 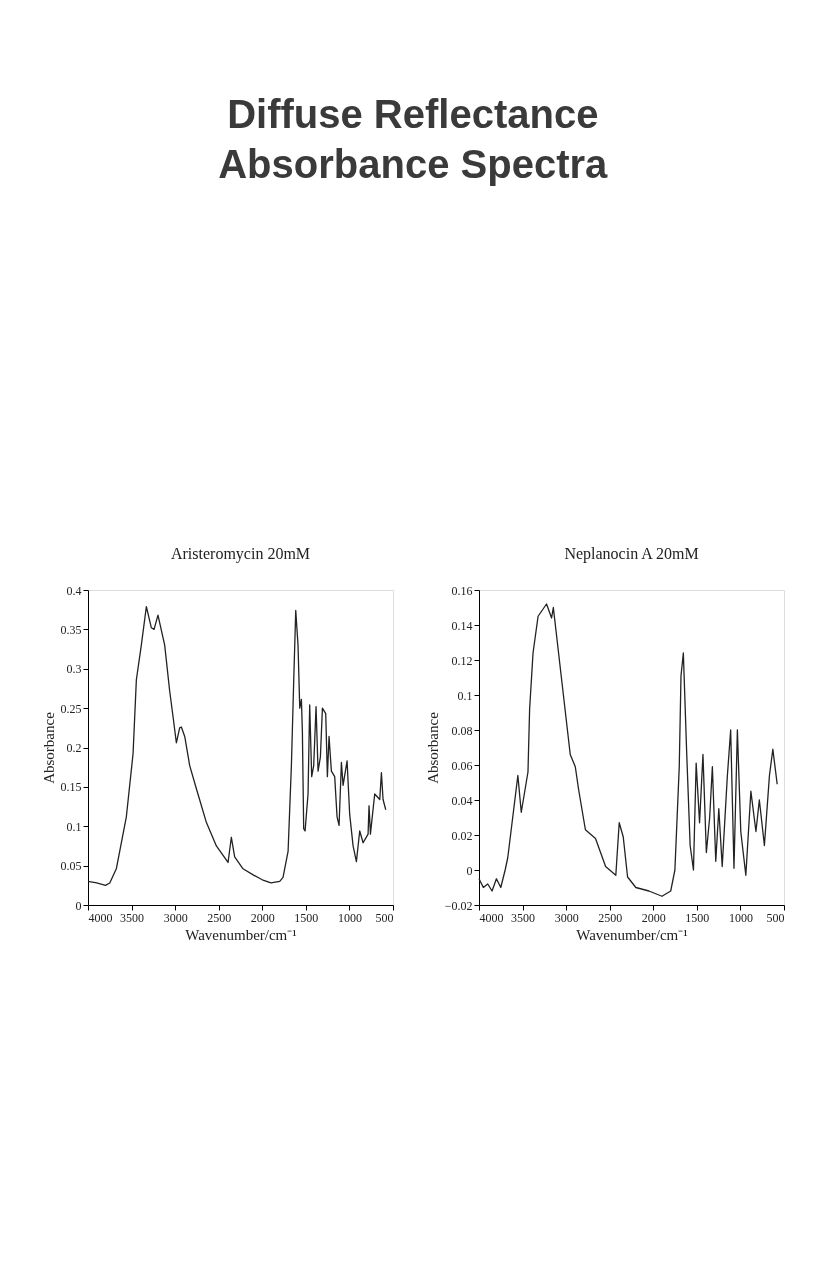 What do you see at coordinates (462, 590) in the screenshot?
I see `y-tick-label: 0.16` at bounding box center [462, 590].